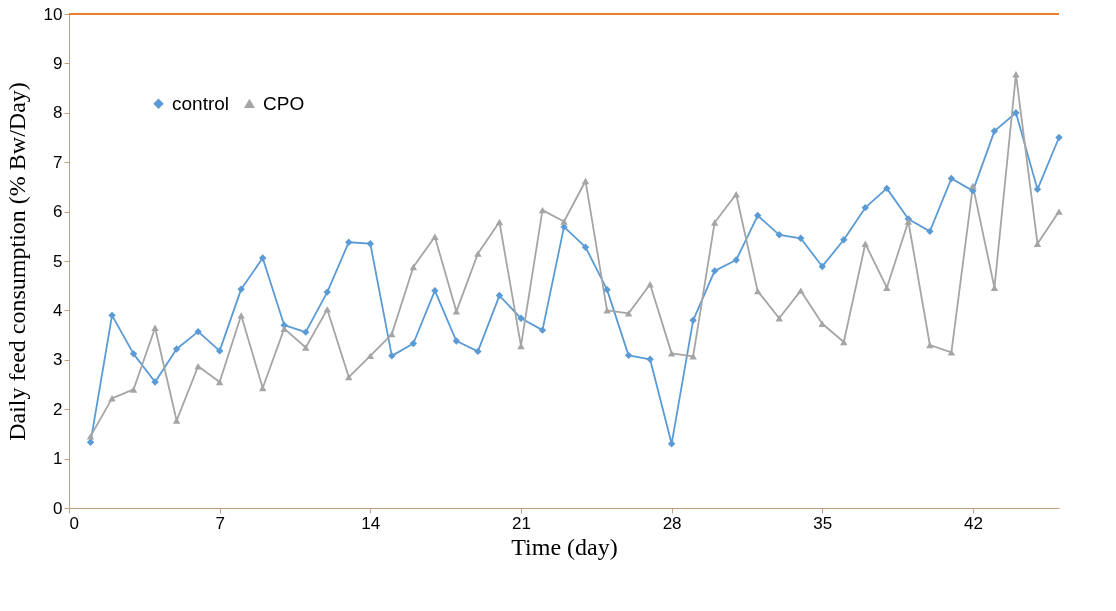  Describe the element at coordinates (672, 523) in the screenshot. I see `x-tick-label: 28` at that location.